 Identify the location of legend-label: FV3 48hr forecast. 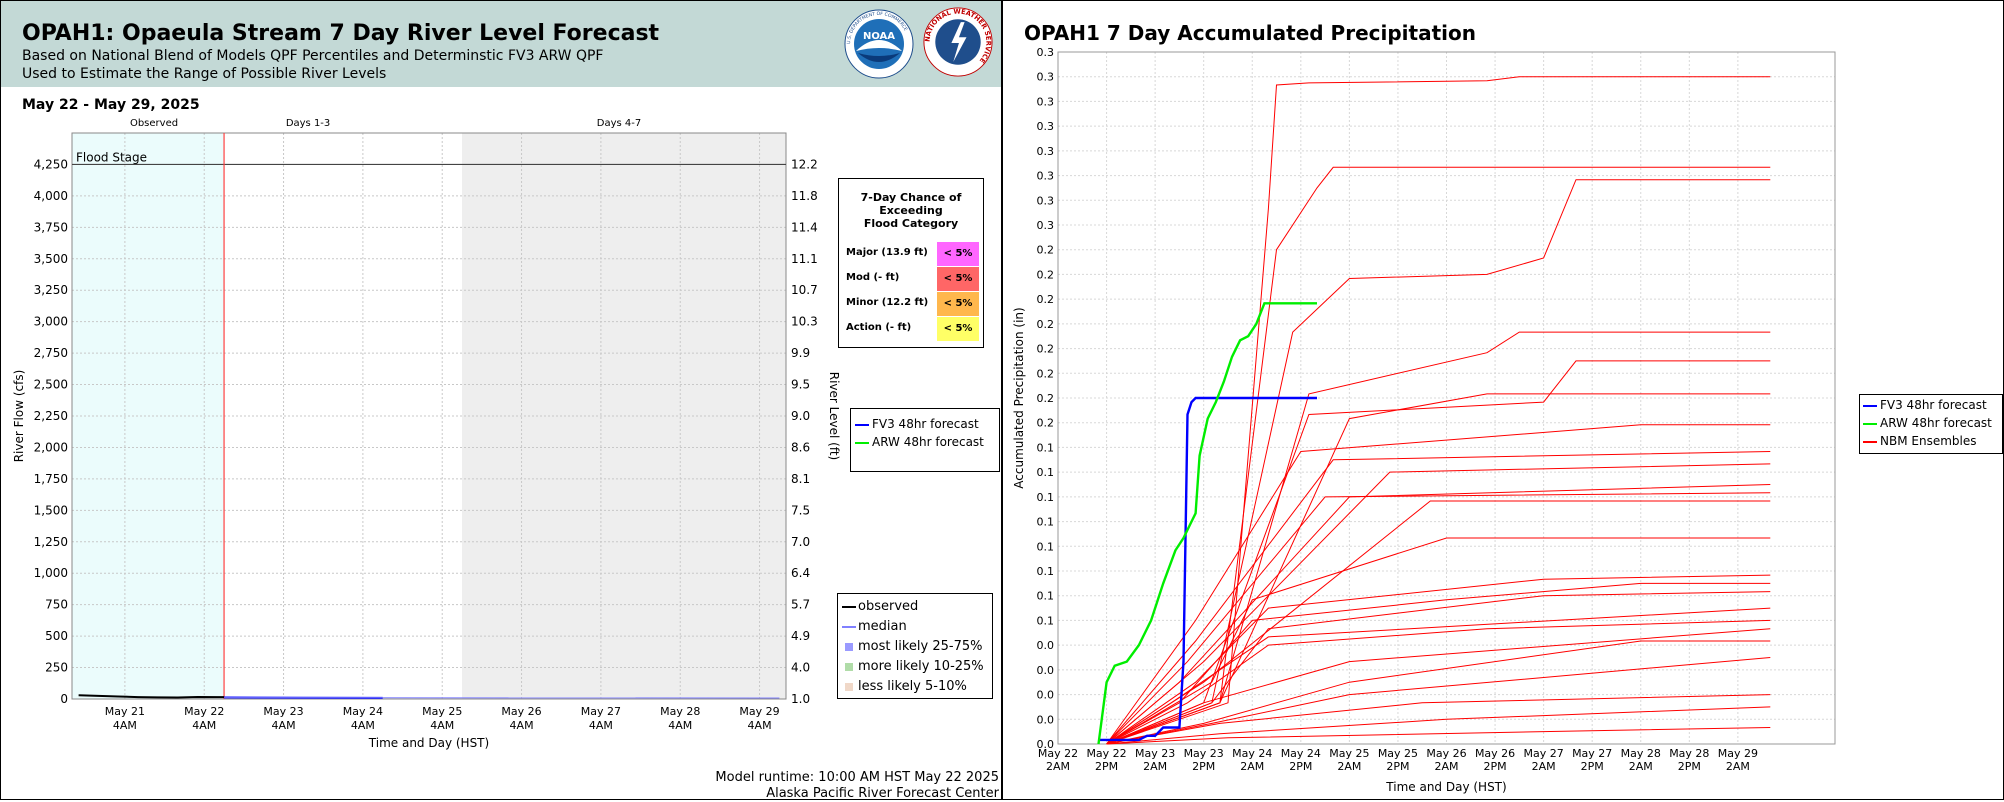
(925, 424).